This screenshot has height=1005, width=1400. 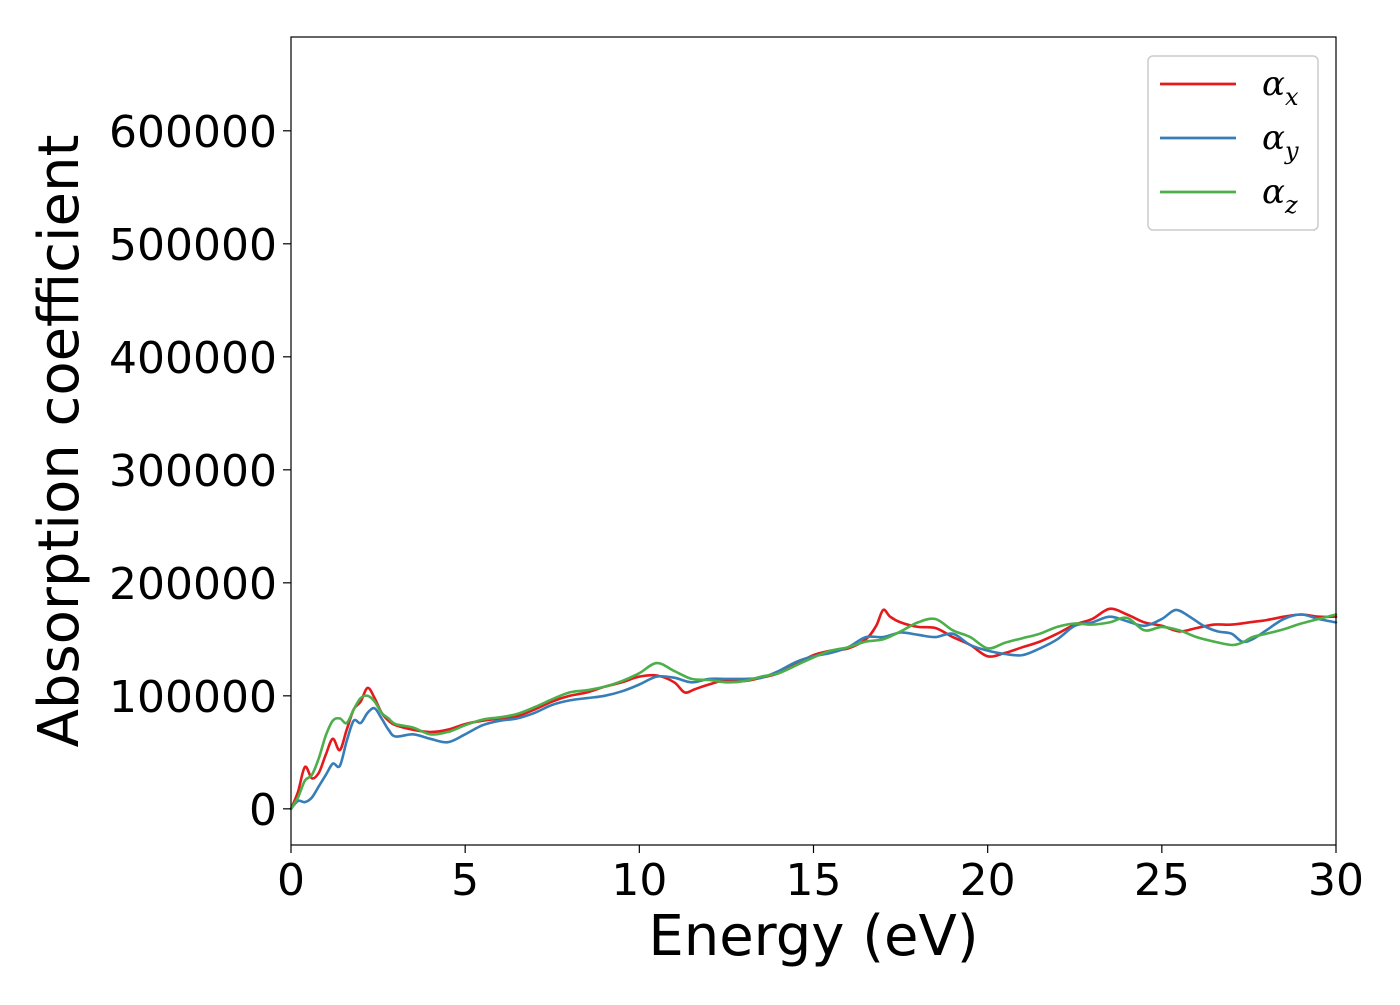 I want to click on y-tick-label: 100000, so click(x=193, y=697).